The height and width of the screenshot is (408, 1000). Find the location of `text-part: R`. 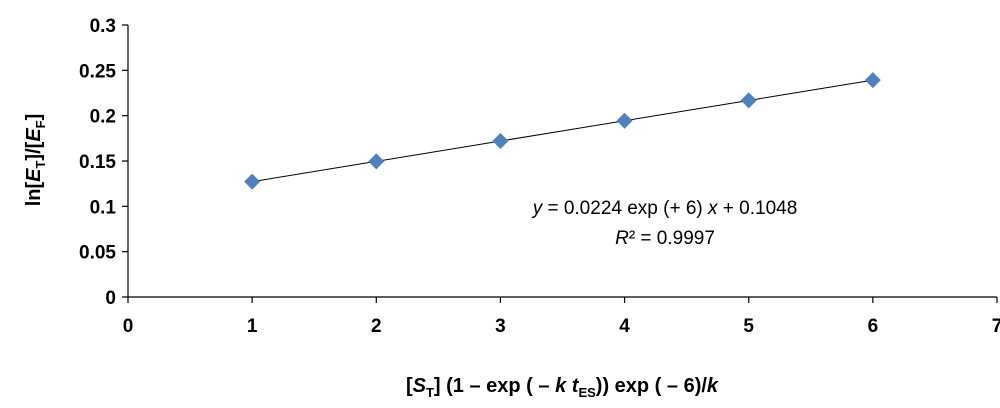

text-part: R is located at coordinates (622, 238).